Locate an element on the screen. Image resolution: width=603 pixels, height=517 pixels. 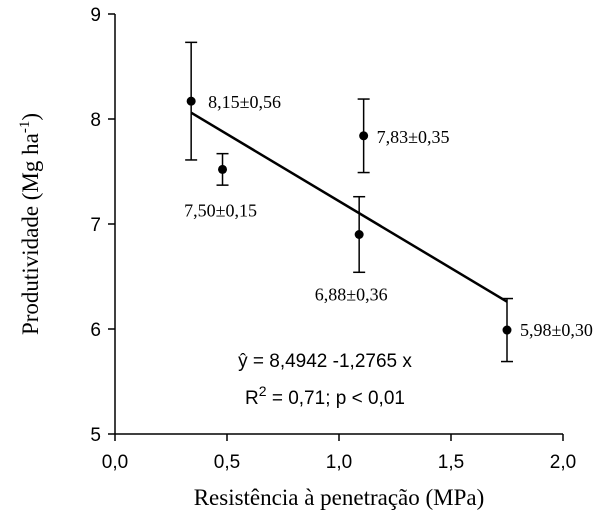
regression-equation: ŷ = 8,4942 -1,2765 x is located at coordinates (325, 361).